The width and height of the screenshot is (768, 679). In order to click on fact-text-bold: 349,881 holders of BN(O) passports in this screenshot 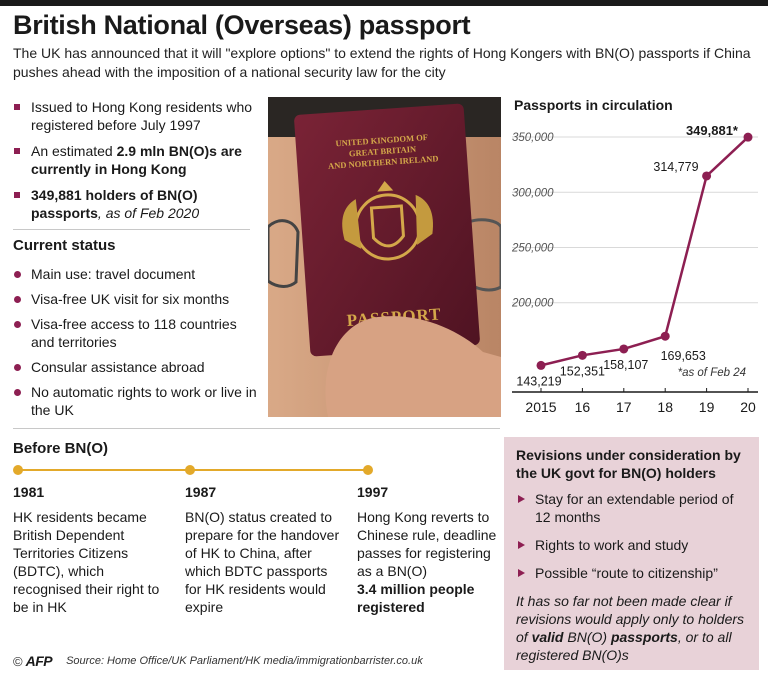, I will do `click(114, 204)`.